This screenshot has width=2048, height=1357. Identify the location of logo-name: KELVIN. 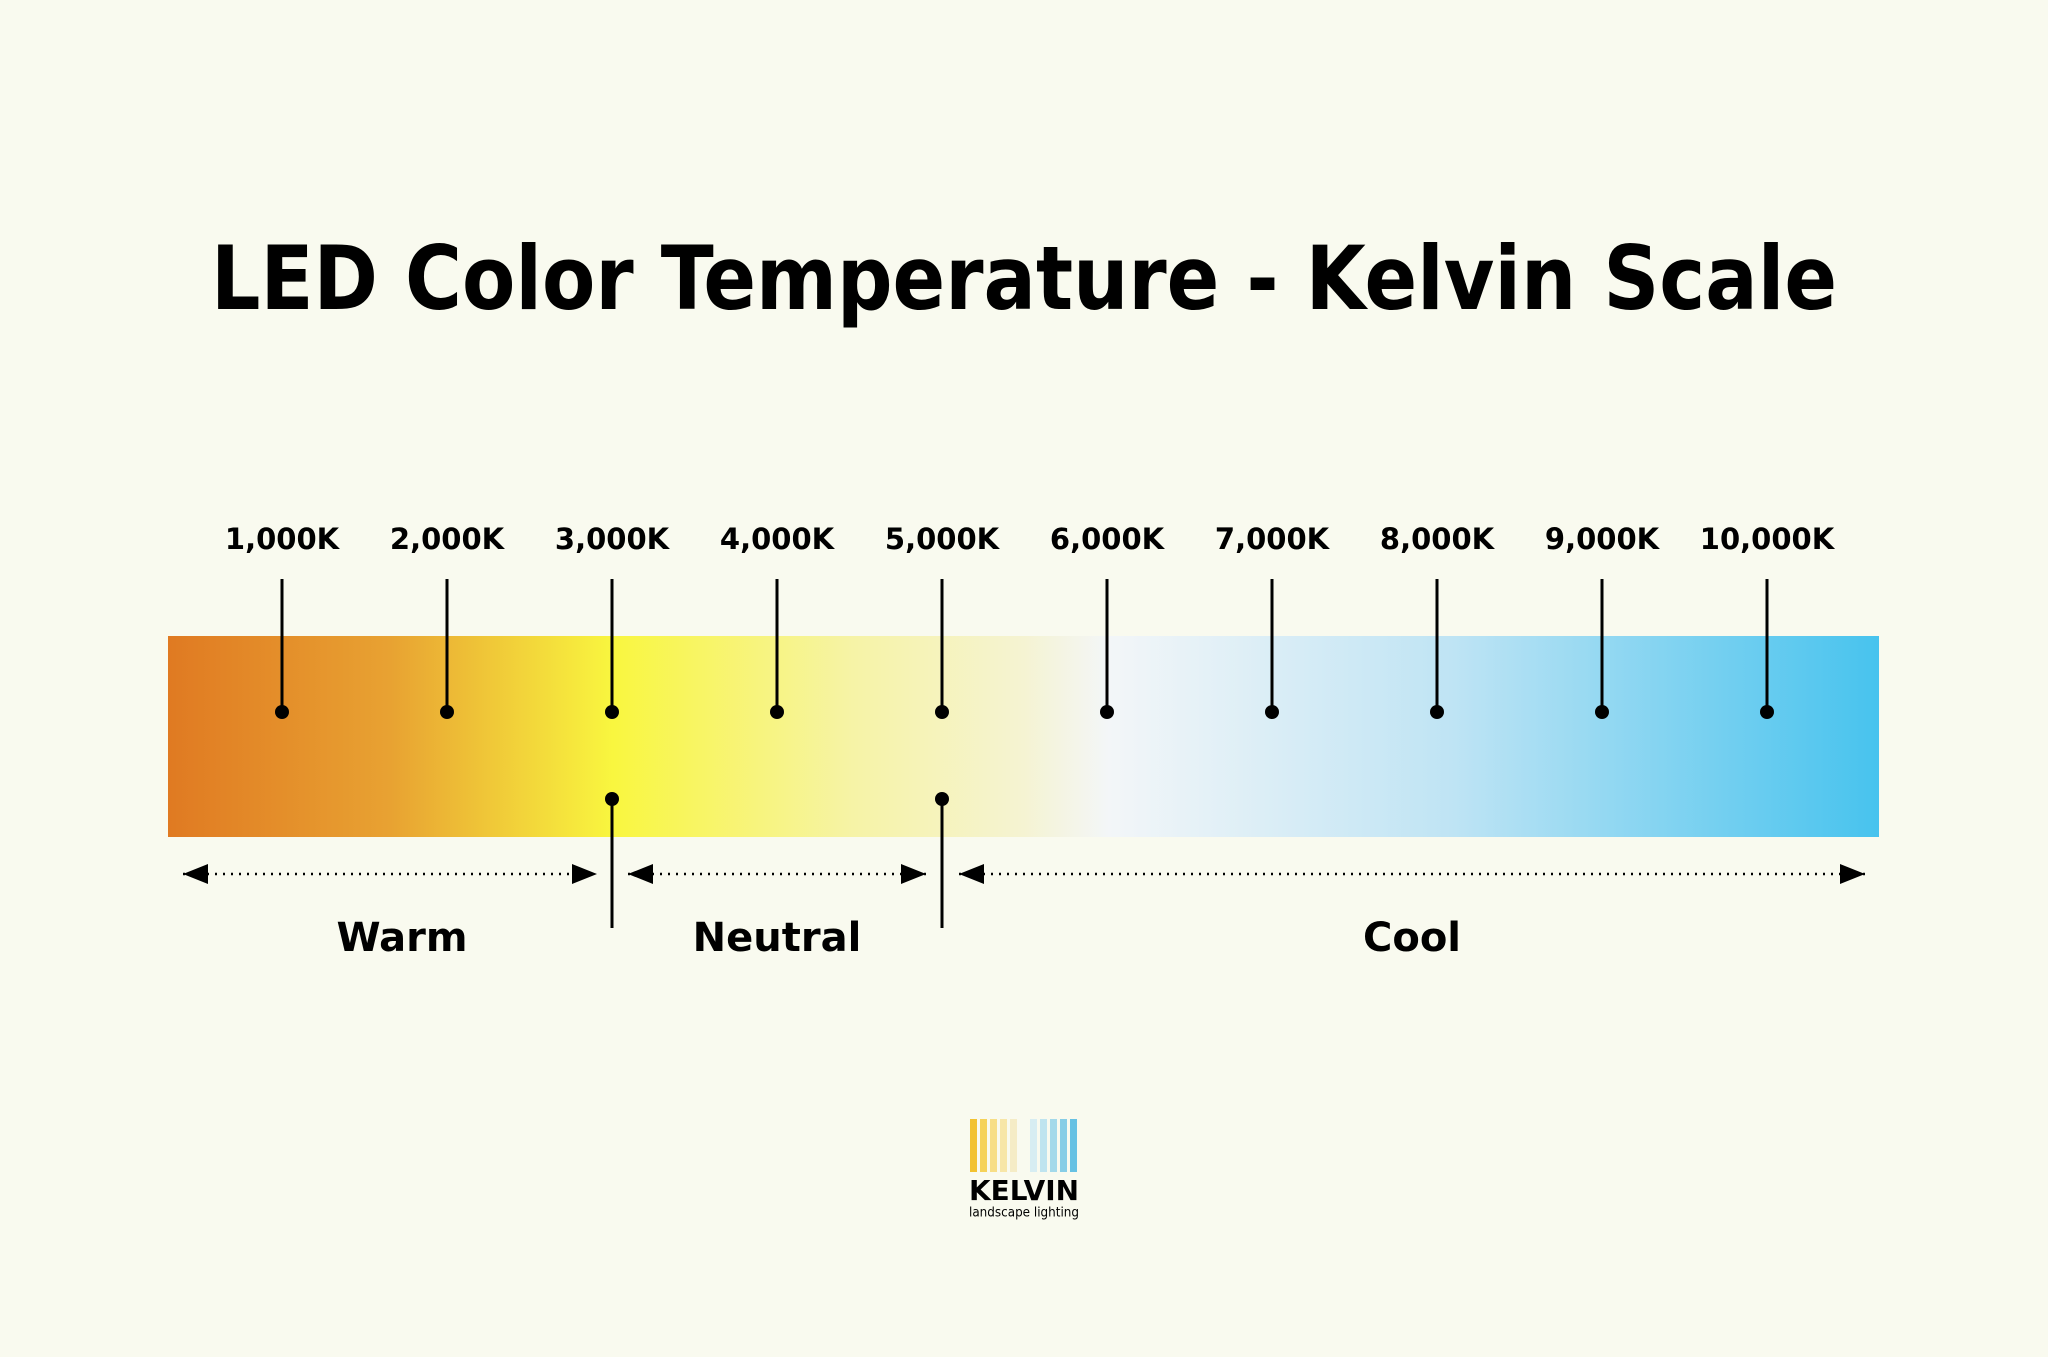
(1024, 1190).